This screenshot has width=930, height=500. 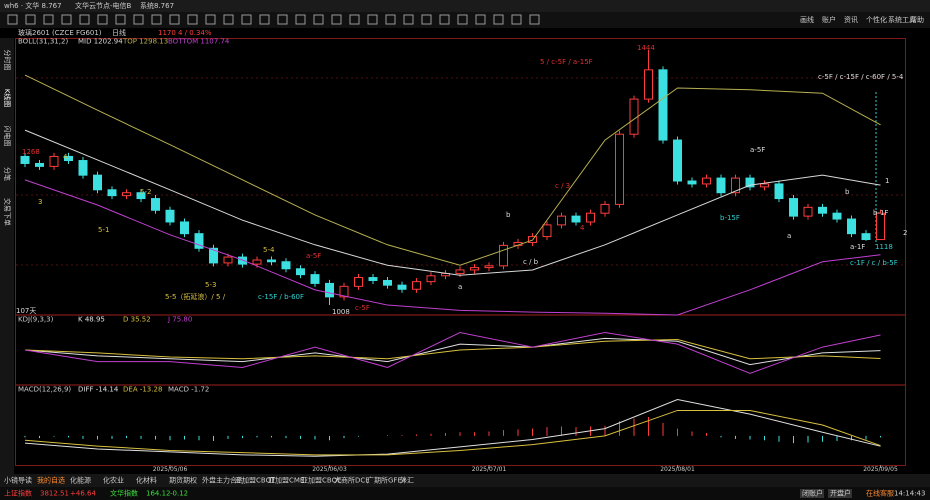 I want to click on wave-label: 3, so click(x=40, y=202).